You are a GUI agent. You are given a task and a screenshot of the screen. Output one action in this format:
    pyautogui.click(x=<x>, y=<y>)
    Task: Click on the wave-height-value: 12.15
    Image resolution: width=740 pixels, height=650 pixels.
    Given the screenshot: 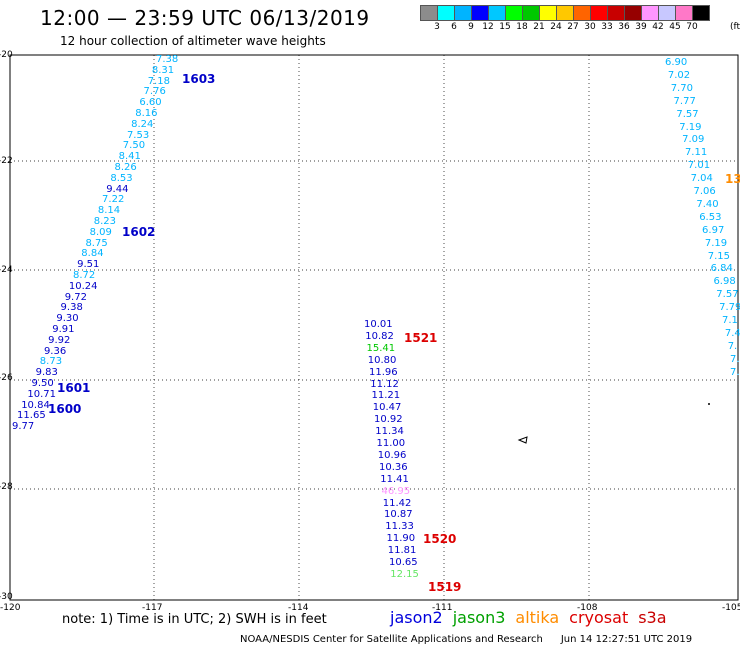 What is the action you would take?
    pyautogui.click(x=404, y=574)
    